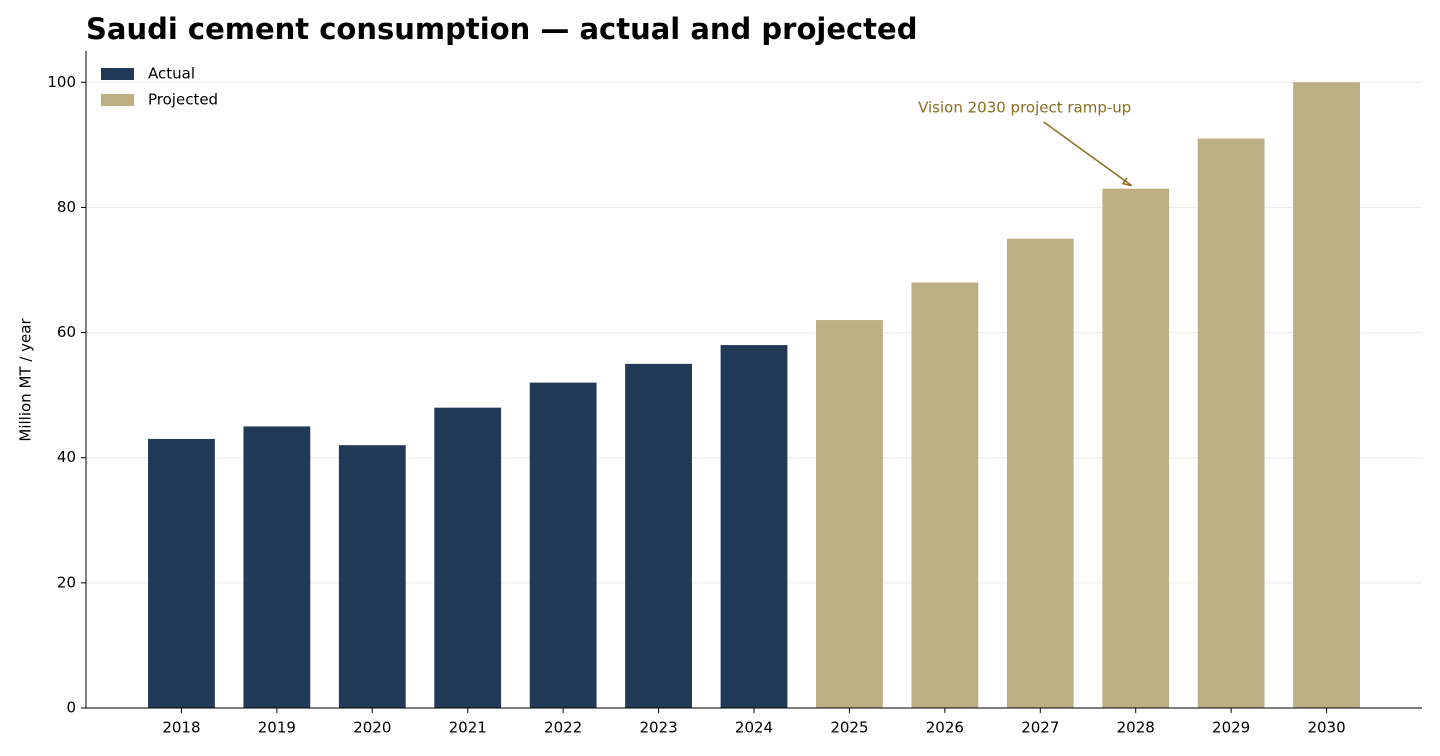  Describe the element at coordinates (26, 380) in the screenshot. I see `y-axis-label: Million MT / year` at that location.